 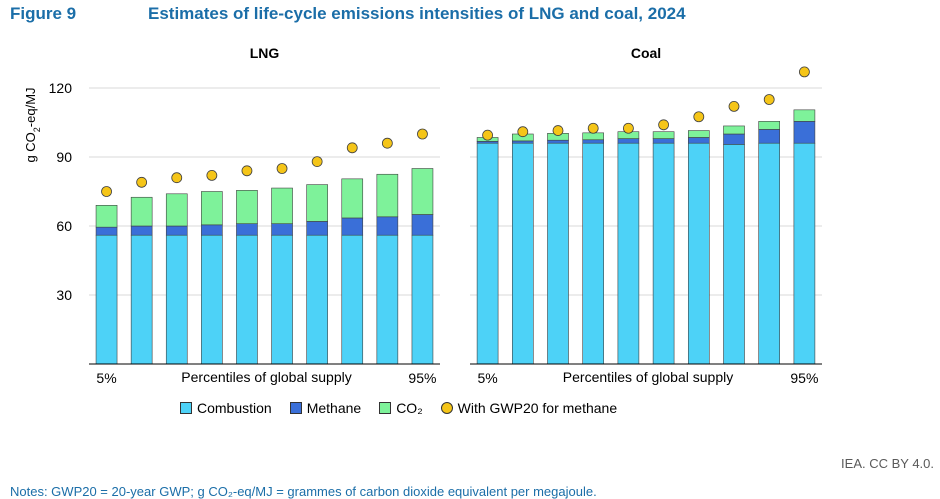 I want to click on y-tick-label: 120, so click(x=61, y=88).